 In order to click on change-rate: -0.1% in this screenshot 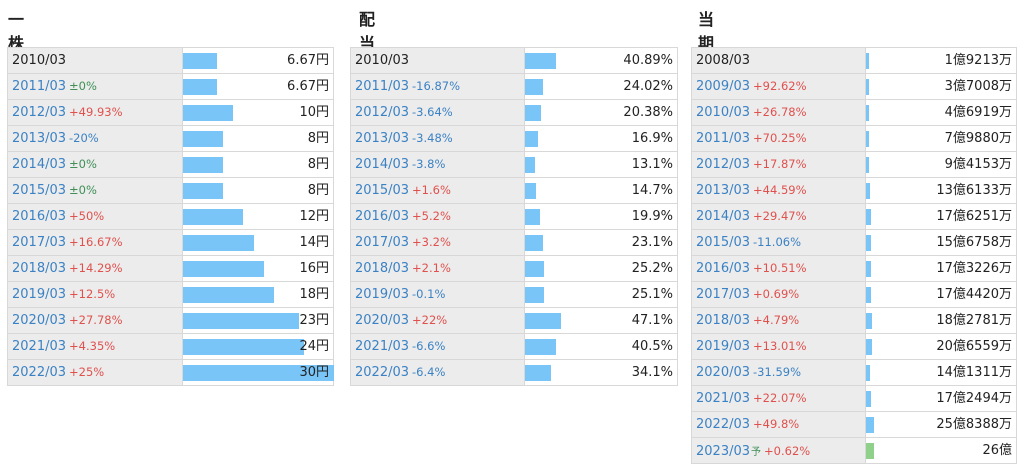, I will do `click(429, 294)`.